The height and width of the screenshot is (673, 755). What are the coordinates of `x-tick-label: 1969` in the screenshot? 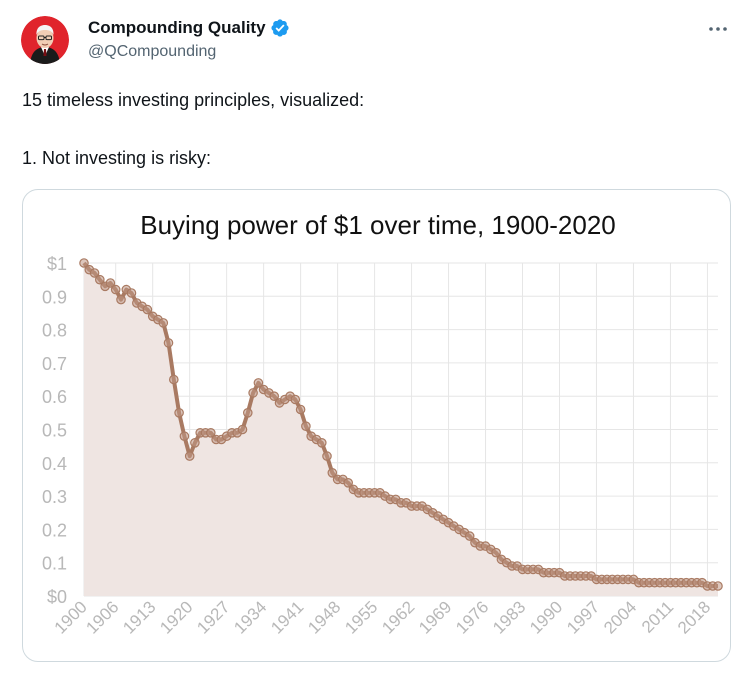 It's located at (435, 617).